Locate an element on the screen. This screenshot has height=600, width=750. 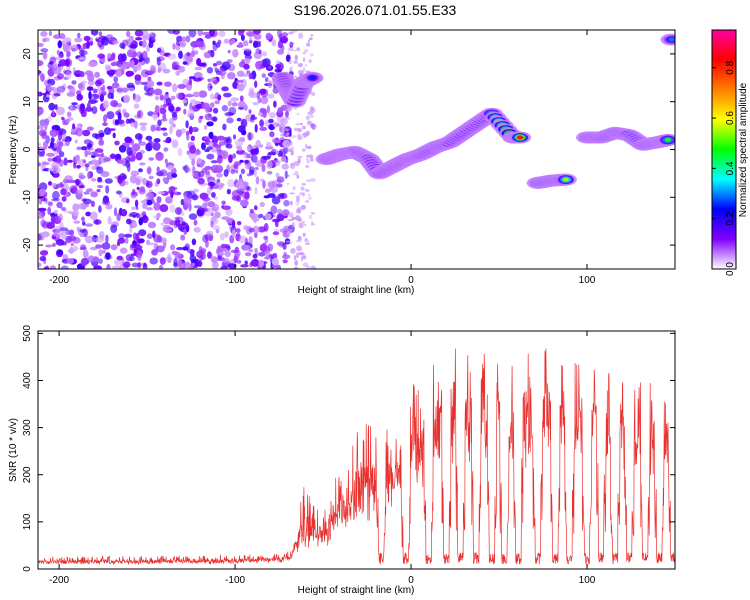
spectrogram-y-tick-label: -20 is located at coordinates (27, 244).